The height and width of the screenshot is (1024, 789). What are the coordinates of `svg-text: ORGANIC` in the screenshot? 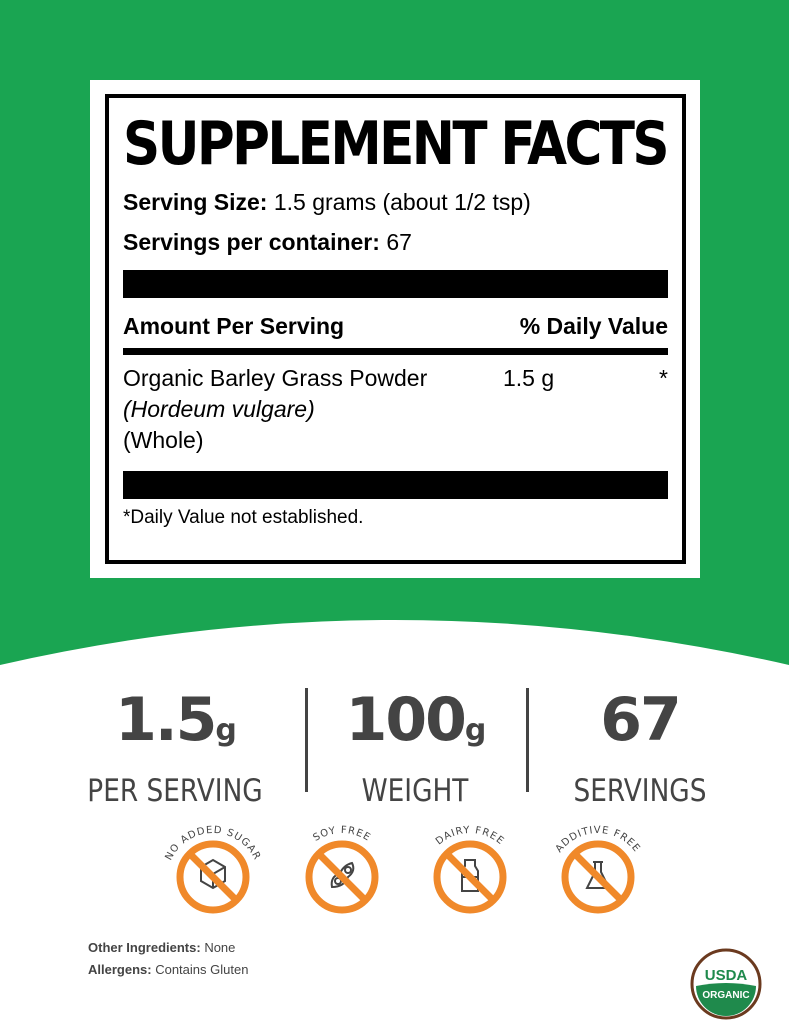 It's located at (725, 995).